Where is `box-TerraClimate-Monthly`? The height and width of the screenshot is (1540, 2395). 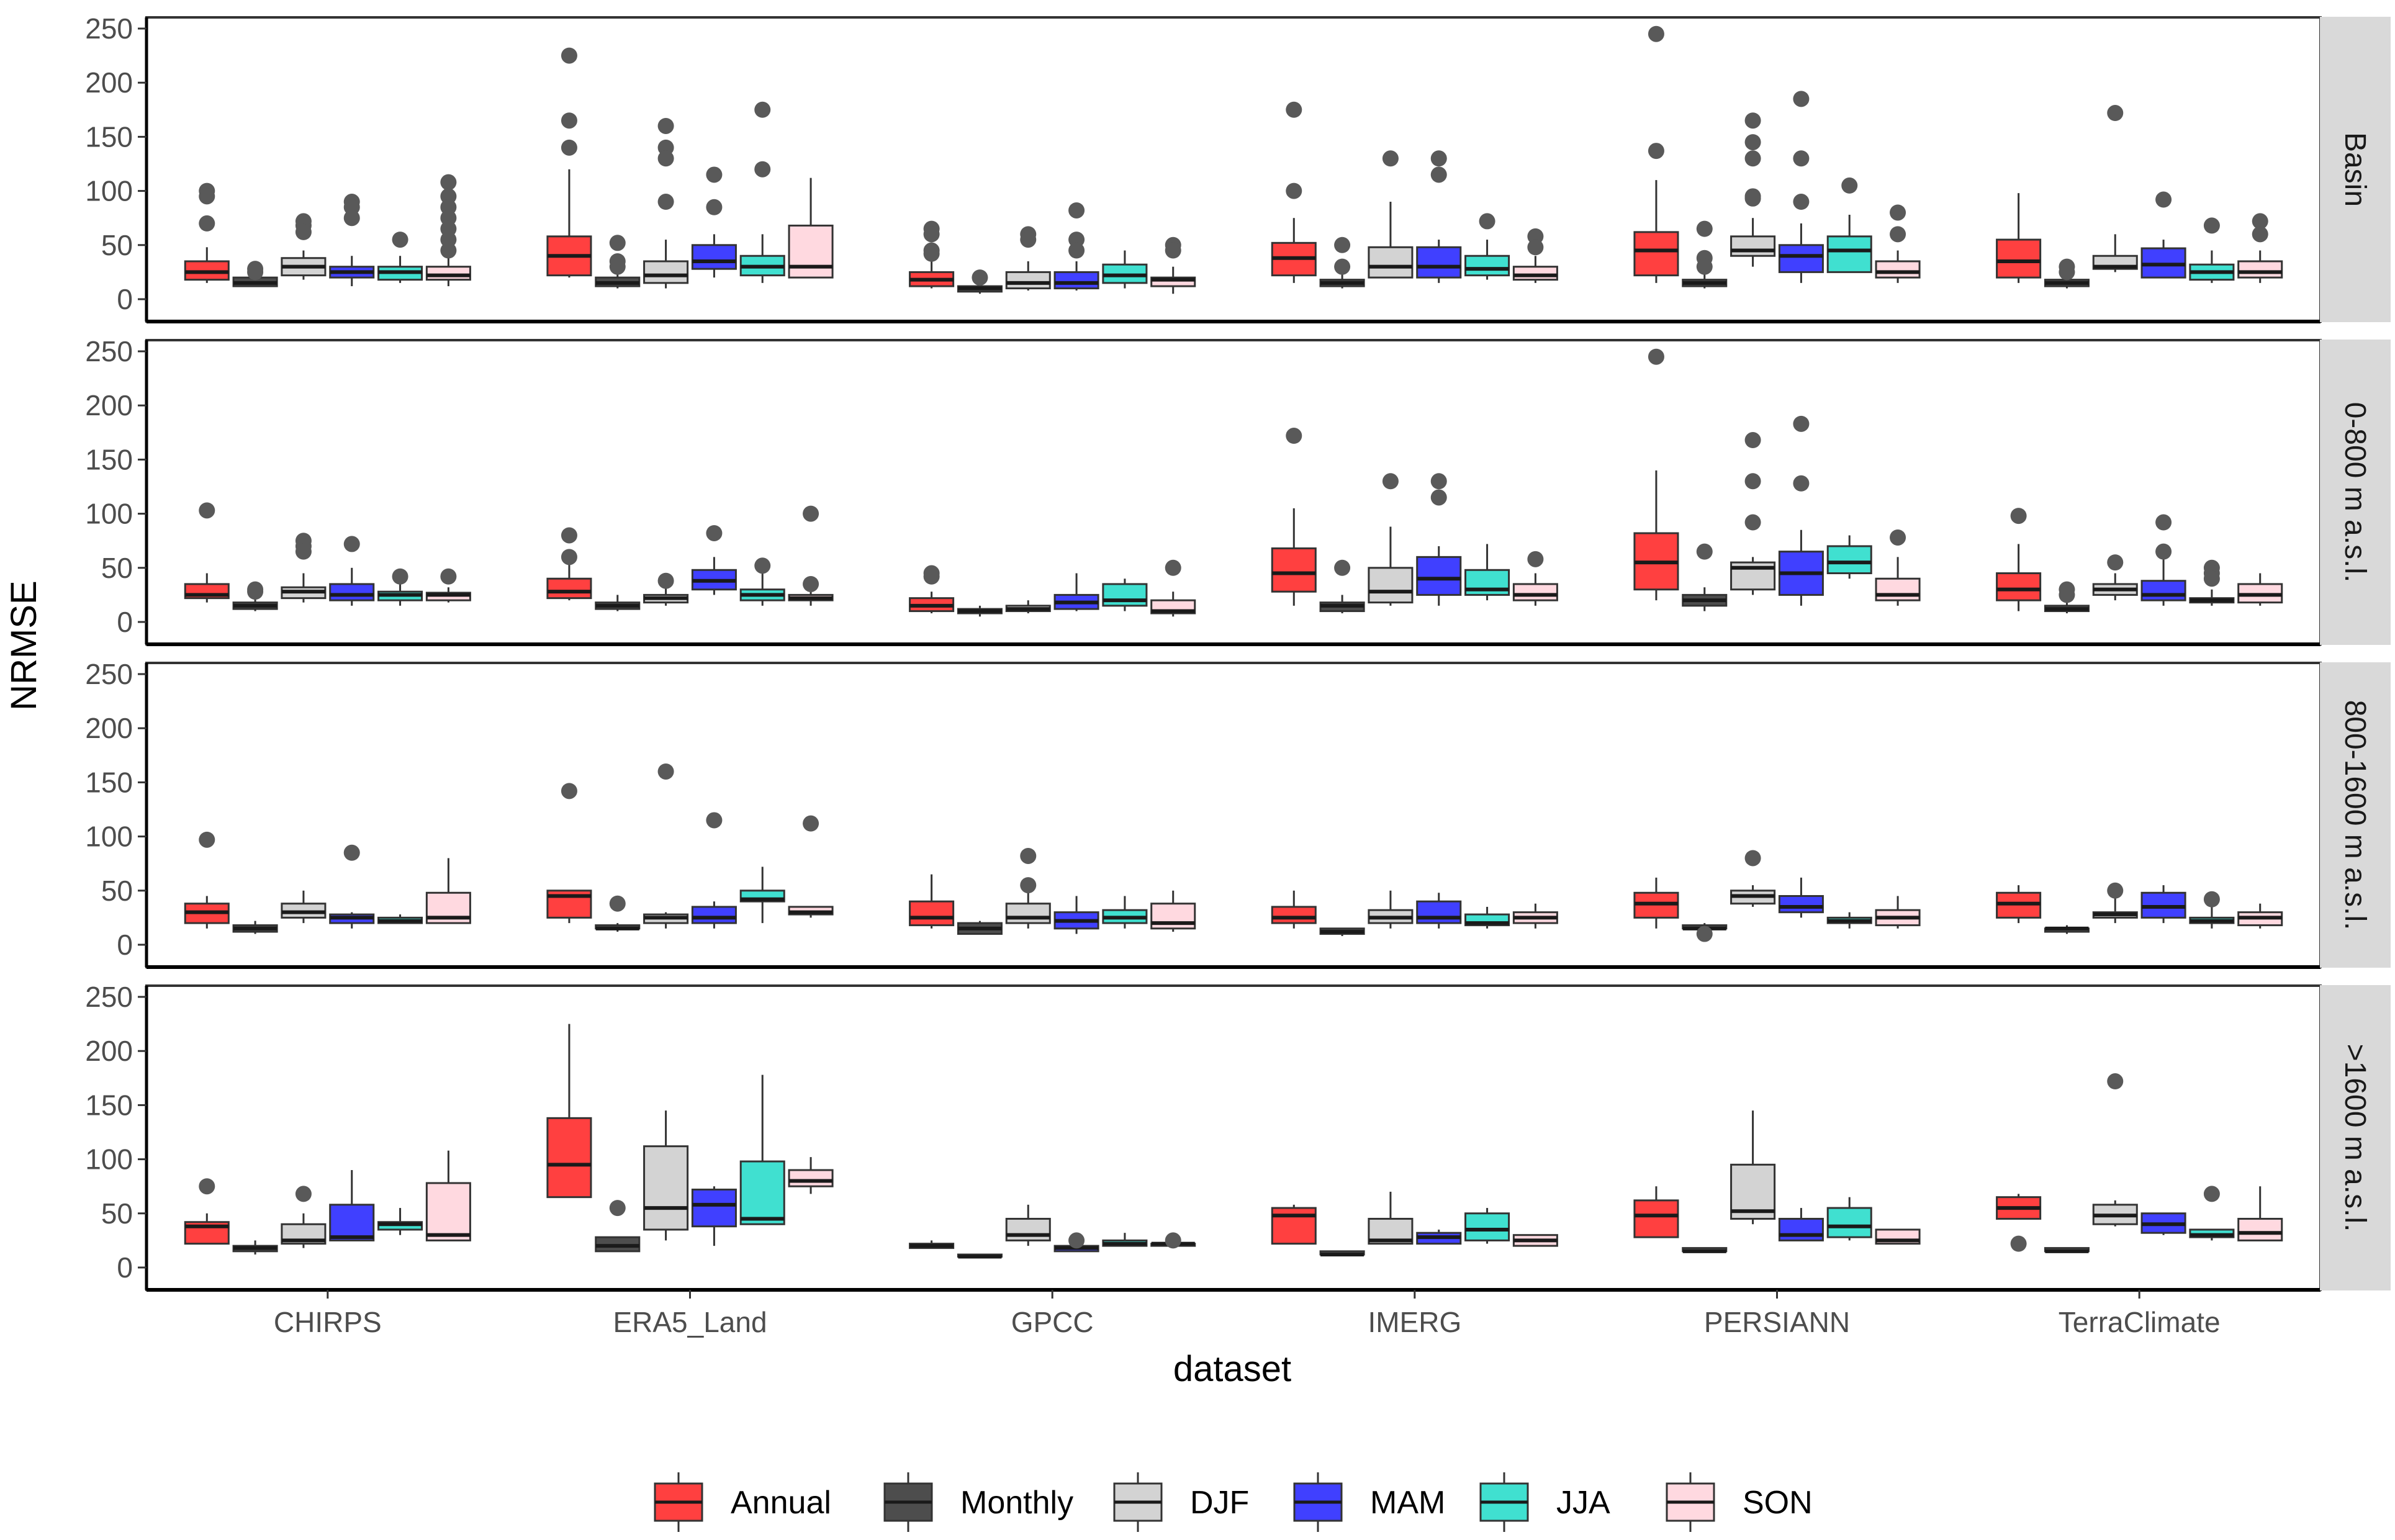 box-TerraClimate-Monthly is located at coordinates (2067, 597).